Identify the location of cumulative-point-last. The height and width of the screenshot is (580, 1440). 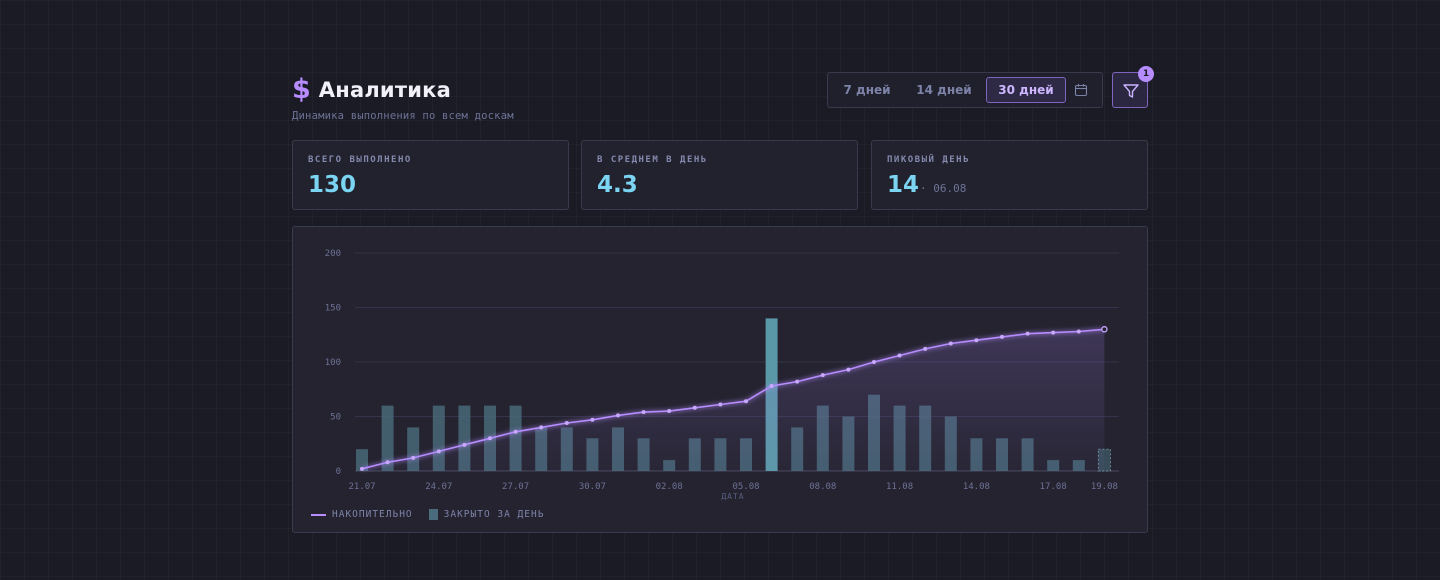
(1104, 329).